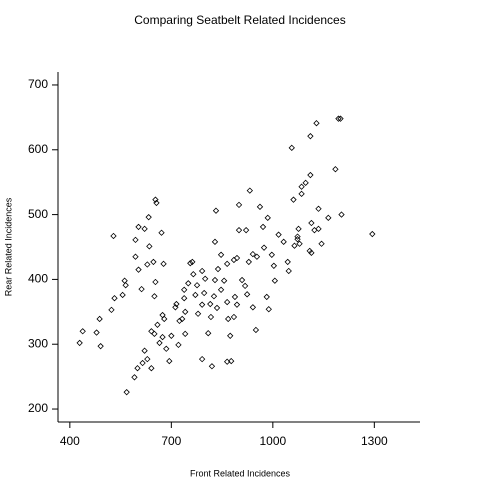 The width and height of the screenshot is (480, 485). Describe the element at coordinates (272, 441) in the screenshot. I see `x-tick-label: 1000` at that location.